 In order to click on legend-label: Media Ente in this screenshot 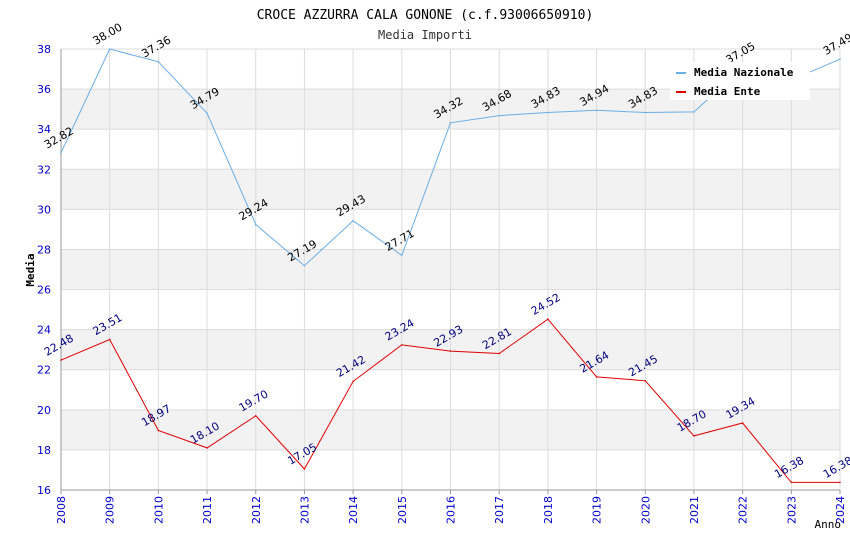, I will do `click(727, 91)`.